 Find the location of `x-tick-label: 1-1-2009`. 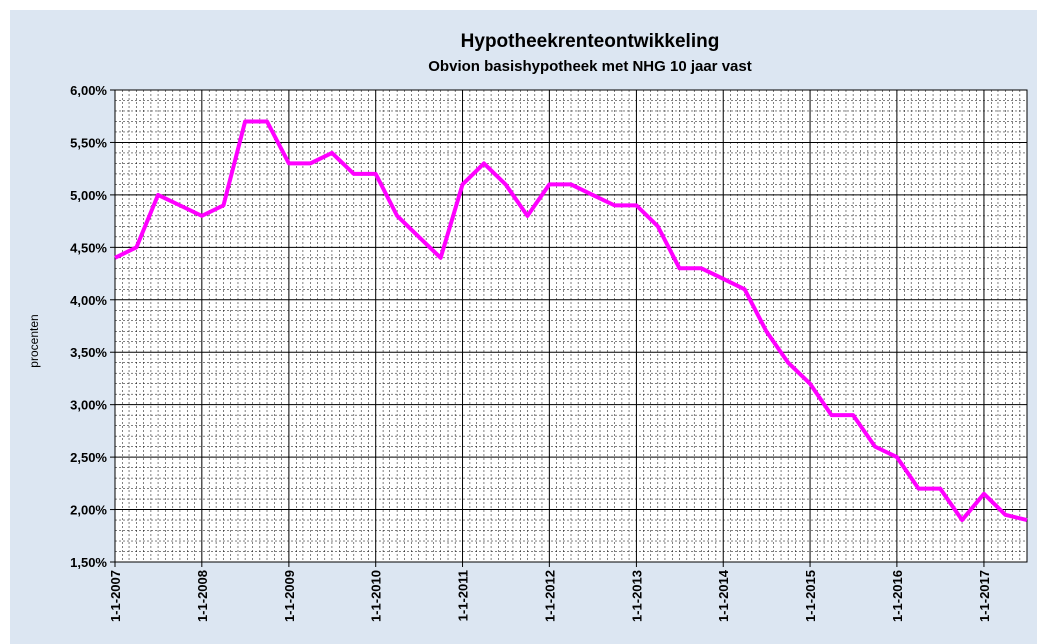

x-tick-label: 1-1-2009 is located at coordinates (289, 596).